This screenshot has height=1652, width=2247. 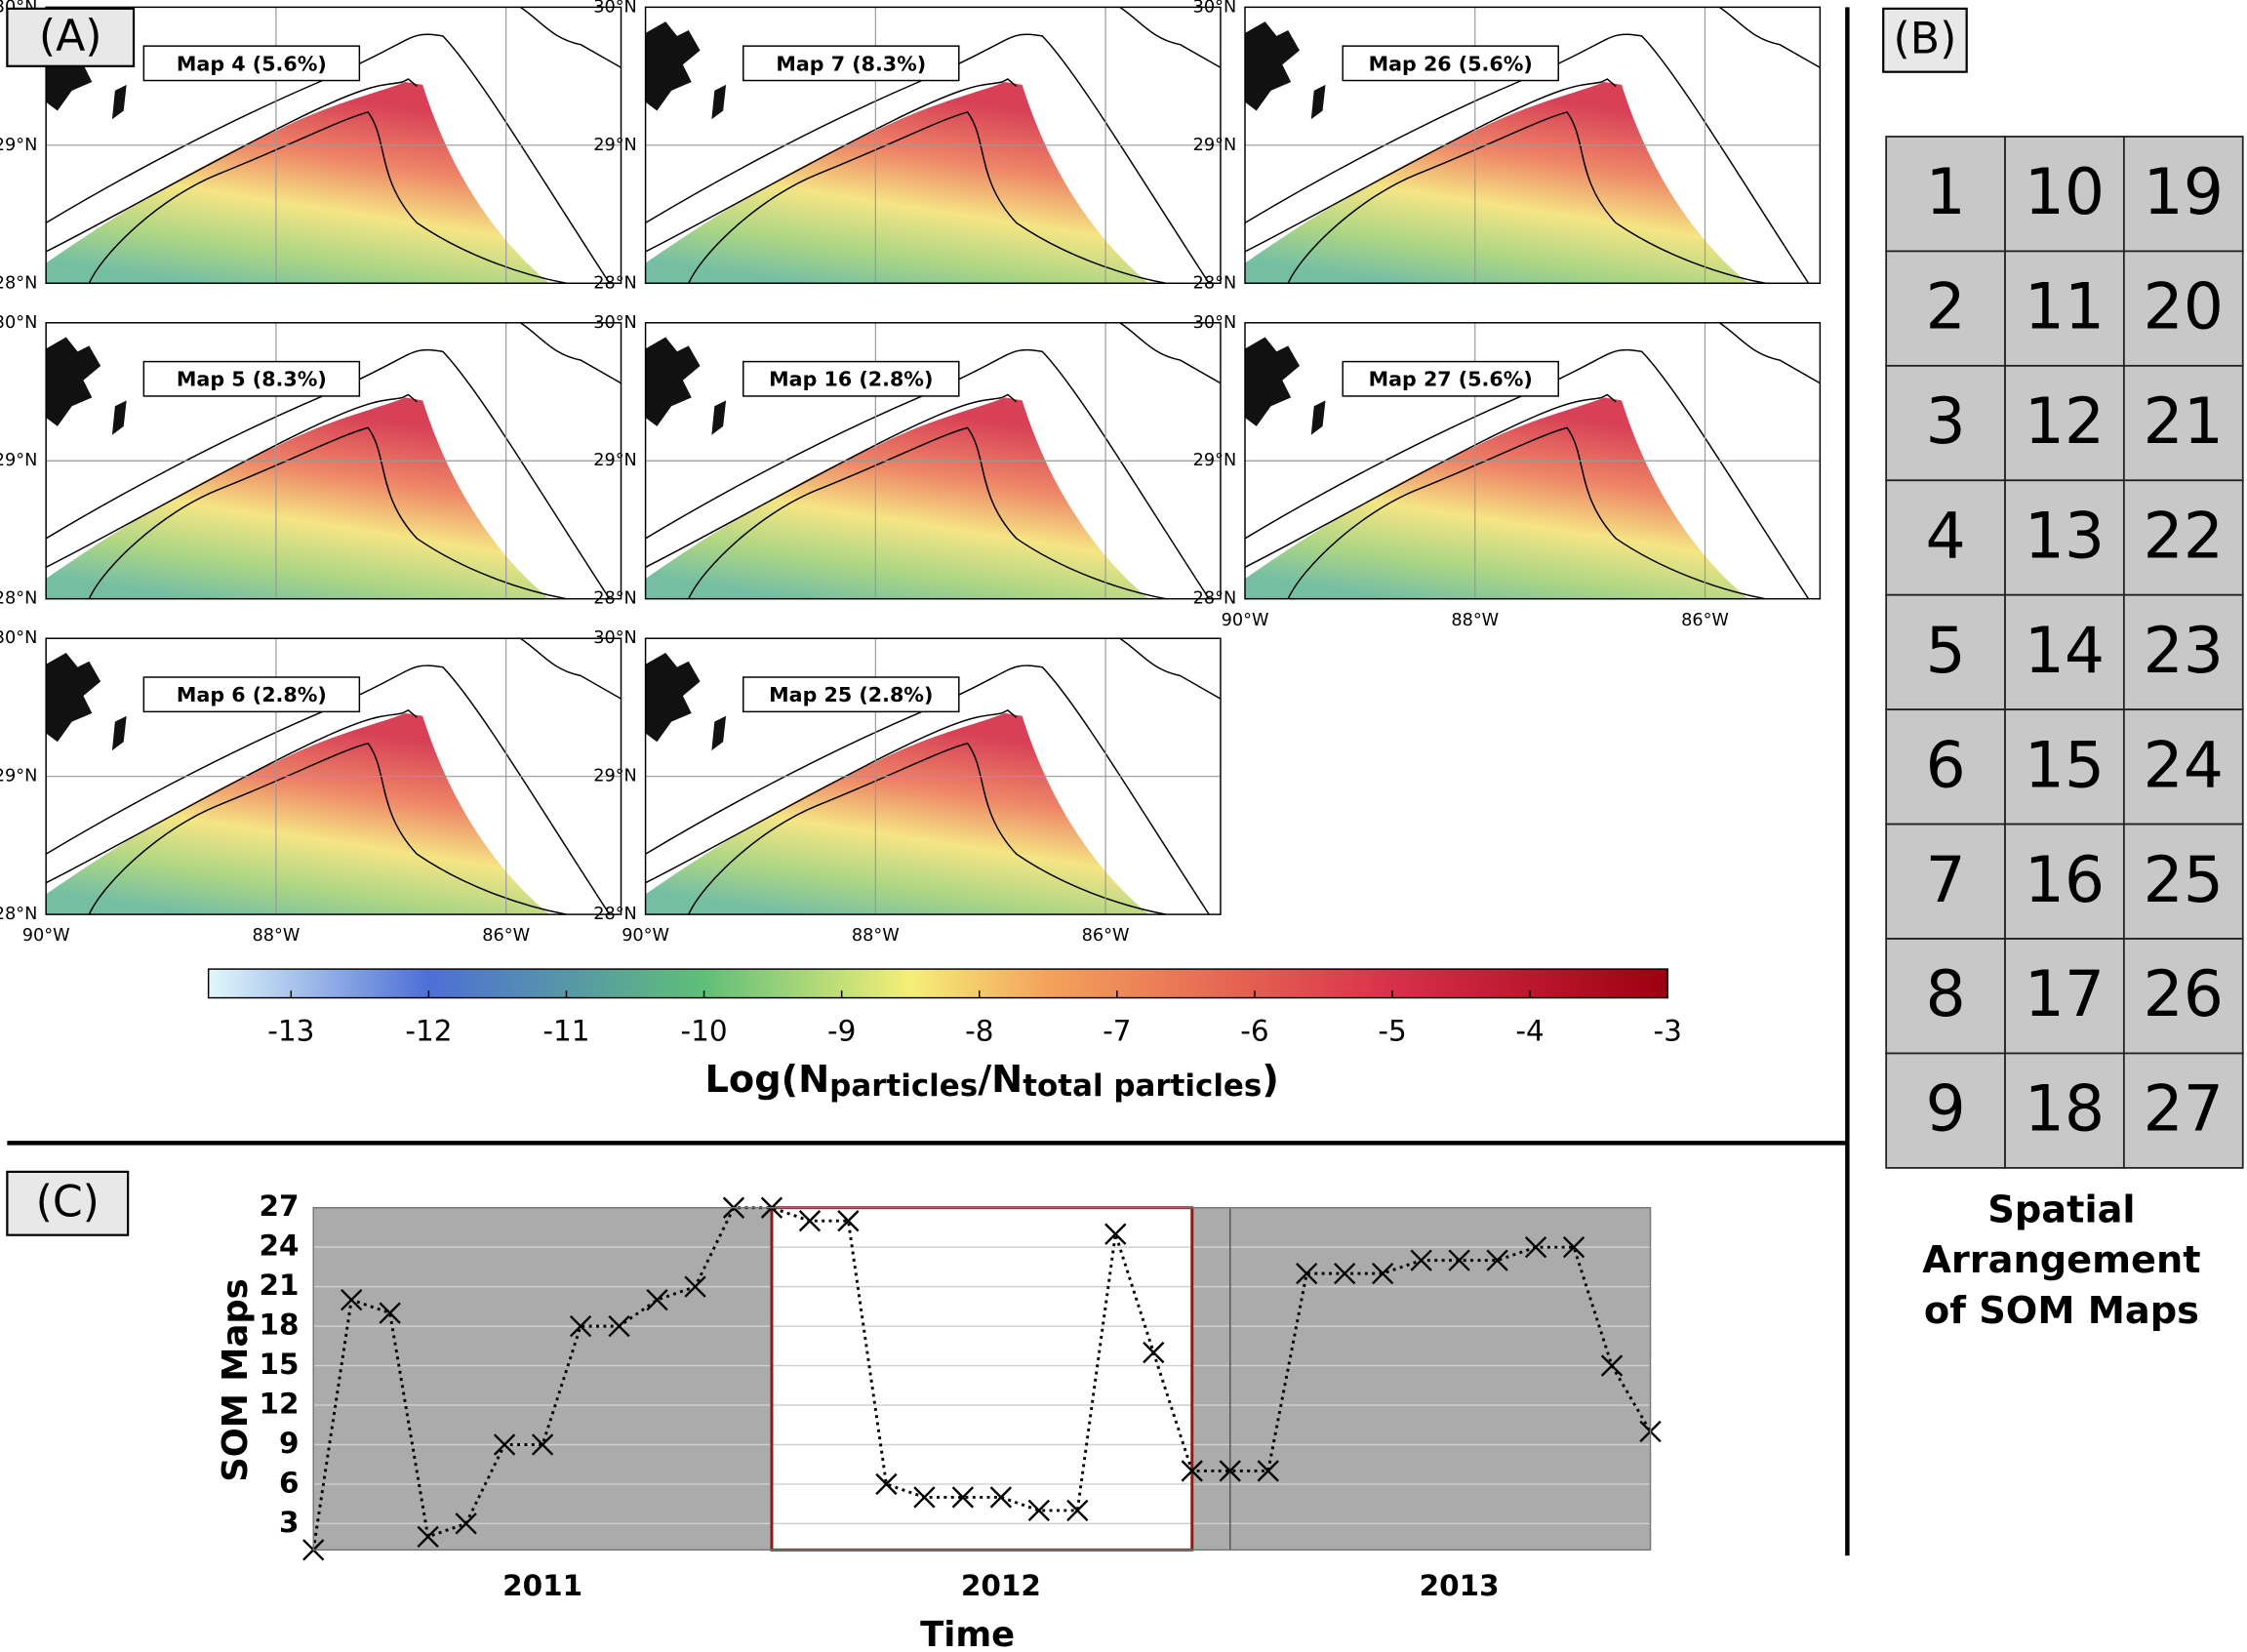 What do you see at coordinates (1945, 1110) in the screenshot?
I see `som-cell-number: 9` at bounding box center [1945, 1110].